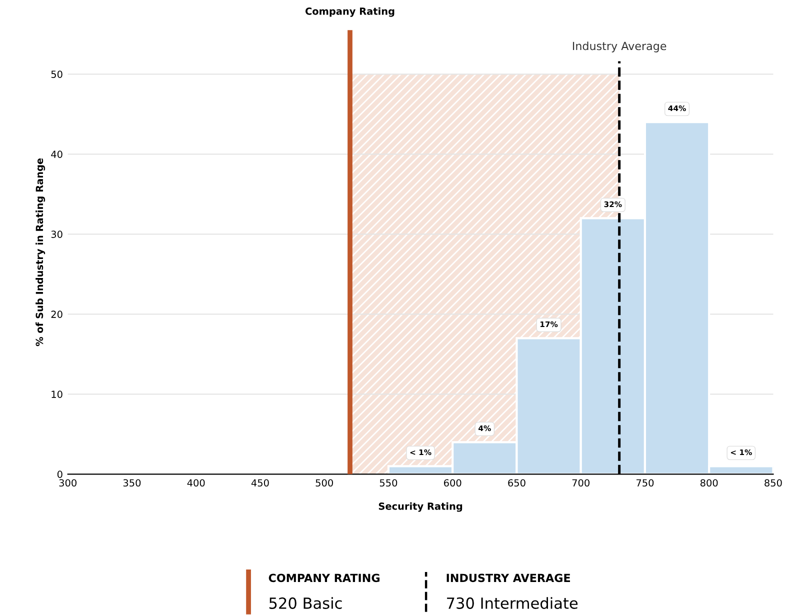 The width and height of the screenshot is (789, 615). I want to click on x-tick-label: 350, so click(132, 483).